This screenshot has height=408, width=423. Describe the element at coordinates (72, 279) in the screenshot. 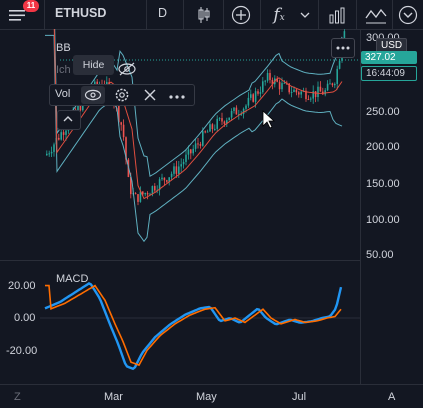

I see `macd-legend-title: MACD` at that location.